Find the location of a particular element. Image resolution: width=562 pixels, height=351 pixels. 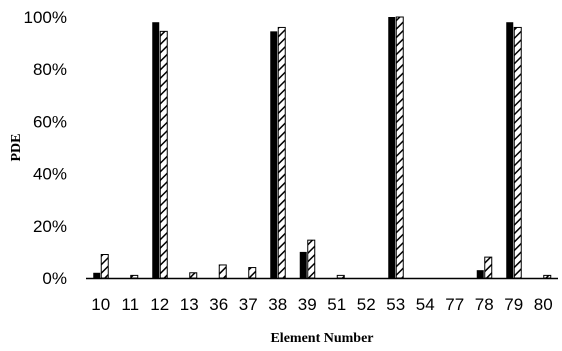

y-tick-label: 40% is located at coordinates (50, 174).